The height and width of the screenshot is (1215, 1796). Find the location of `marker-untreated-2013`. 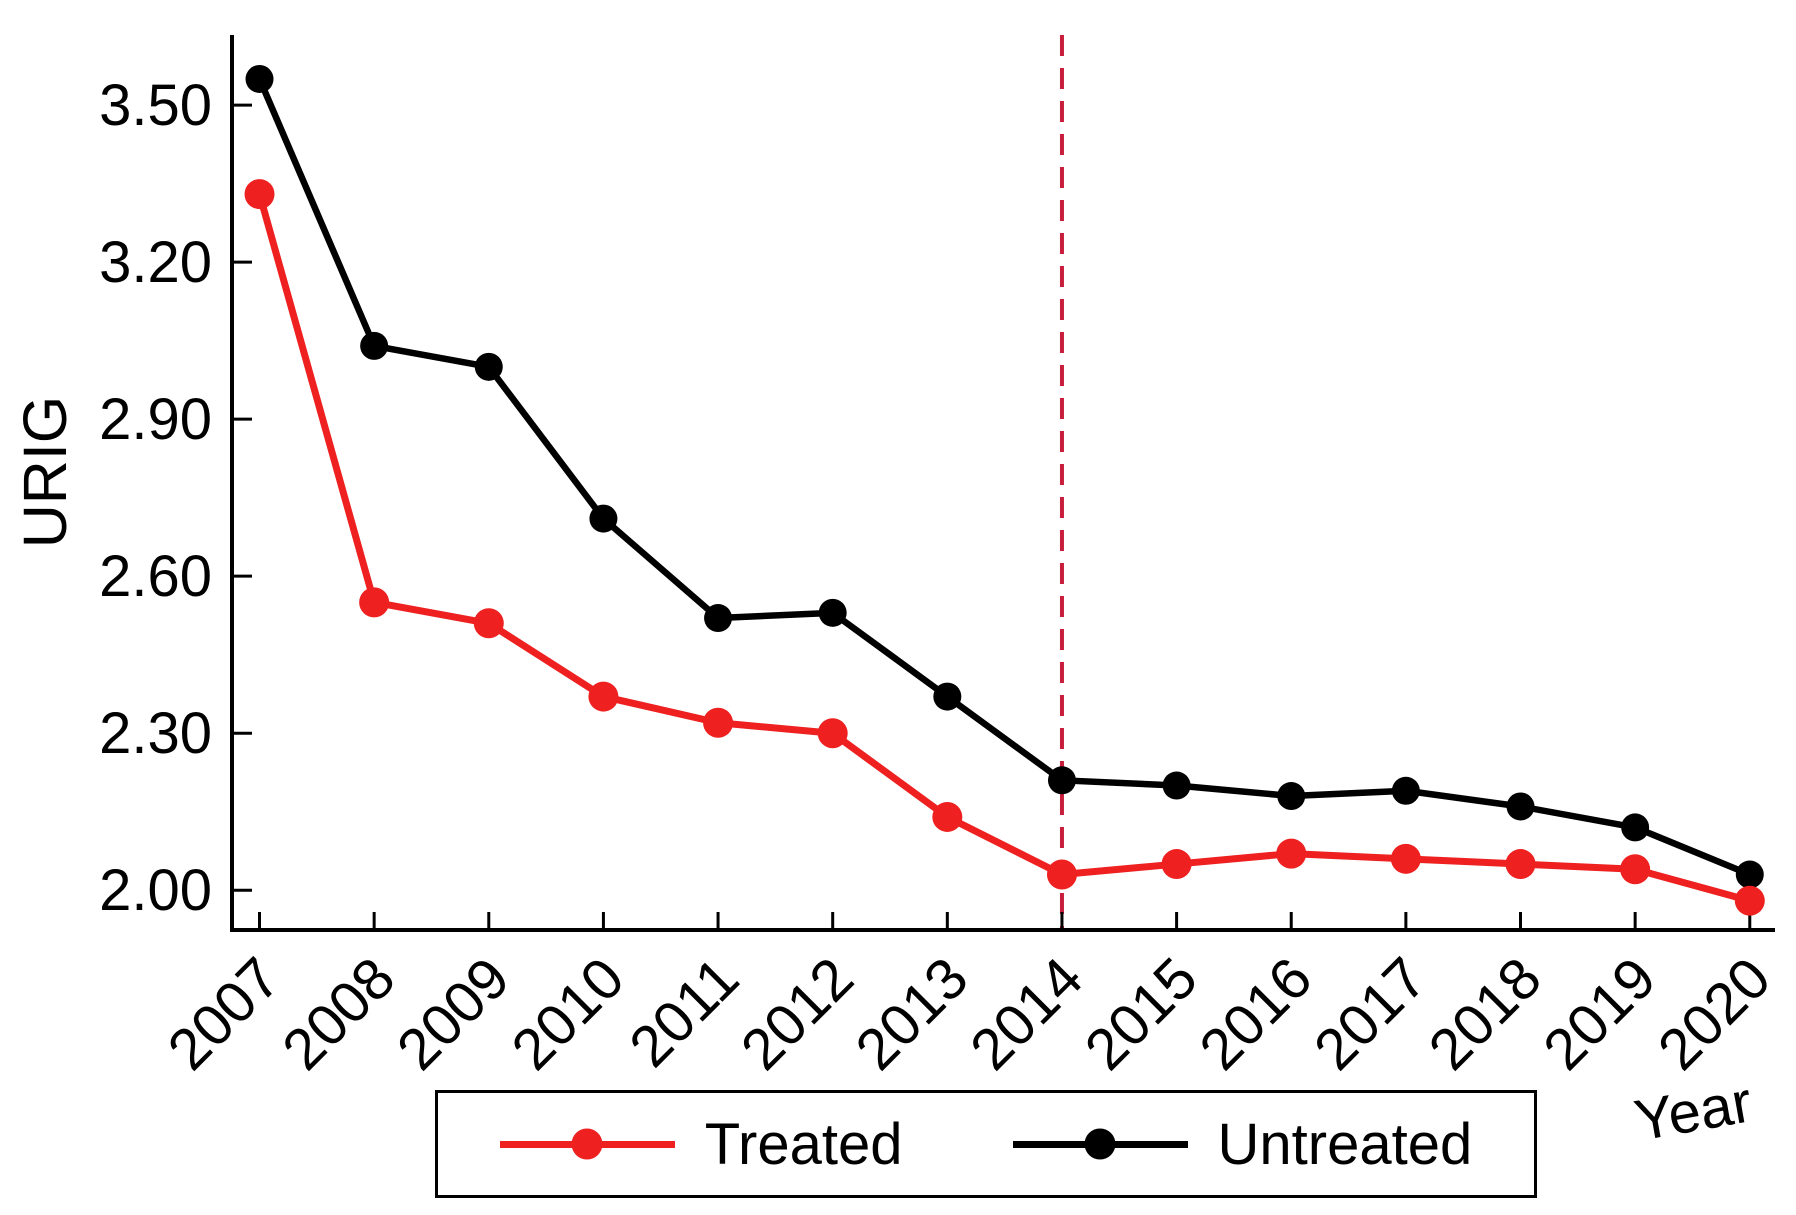

marker-untreated-2013 is located at coordinates (947, 696).